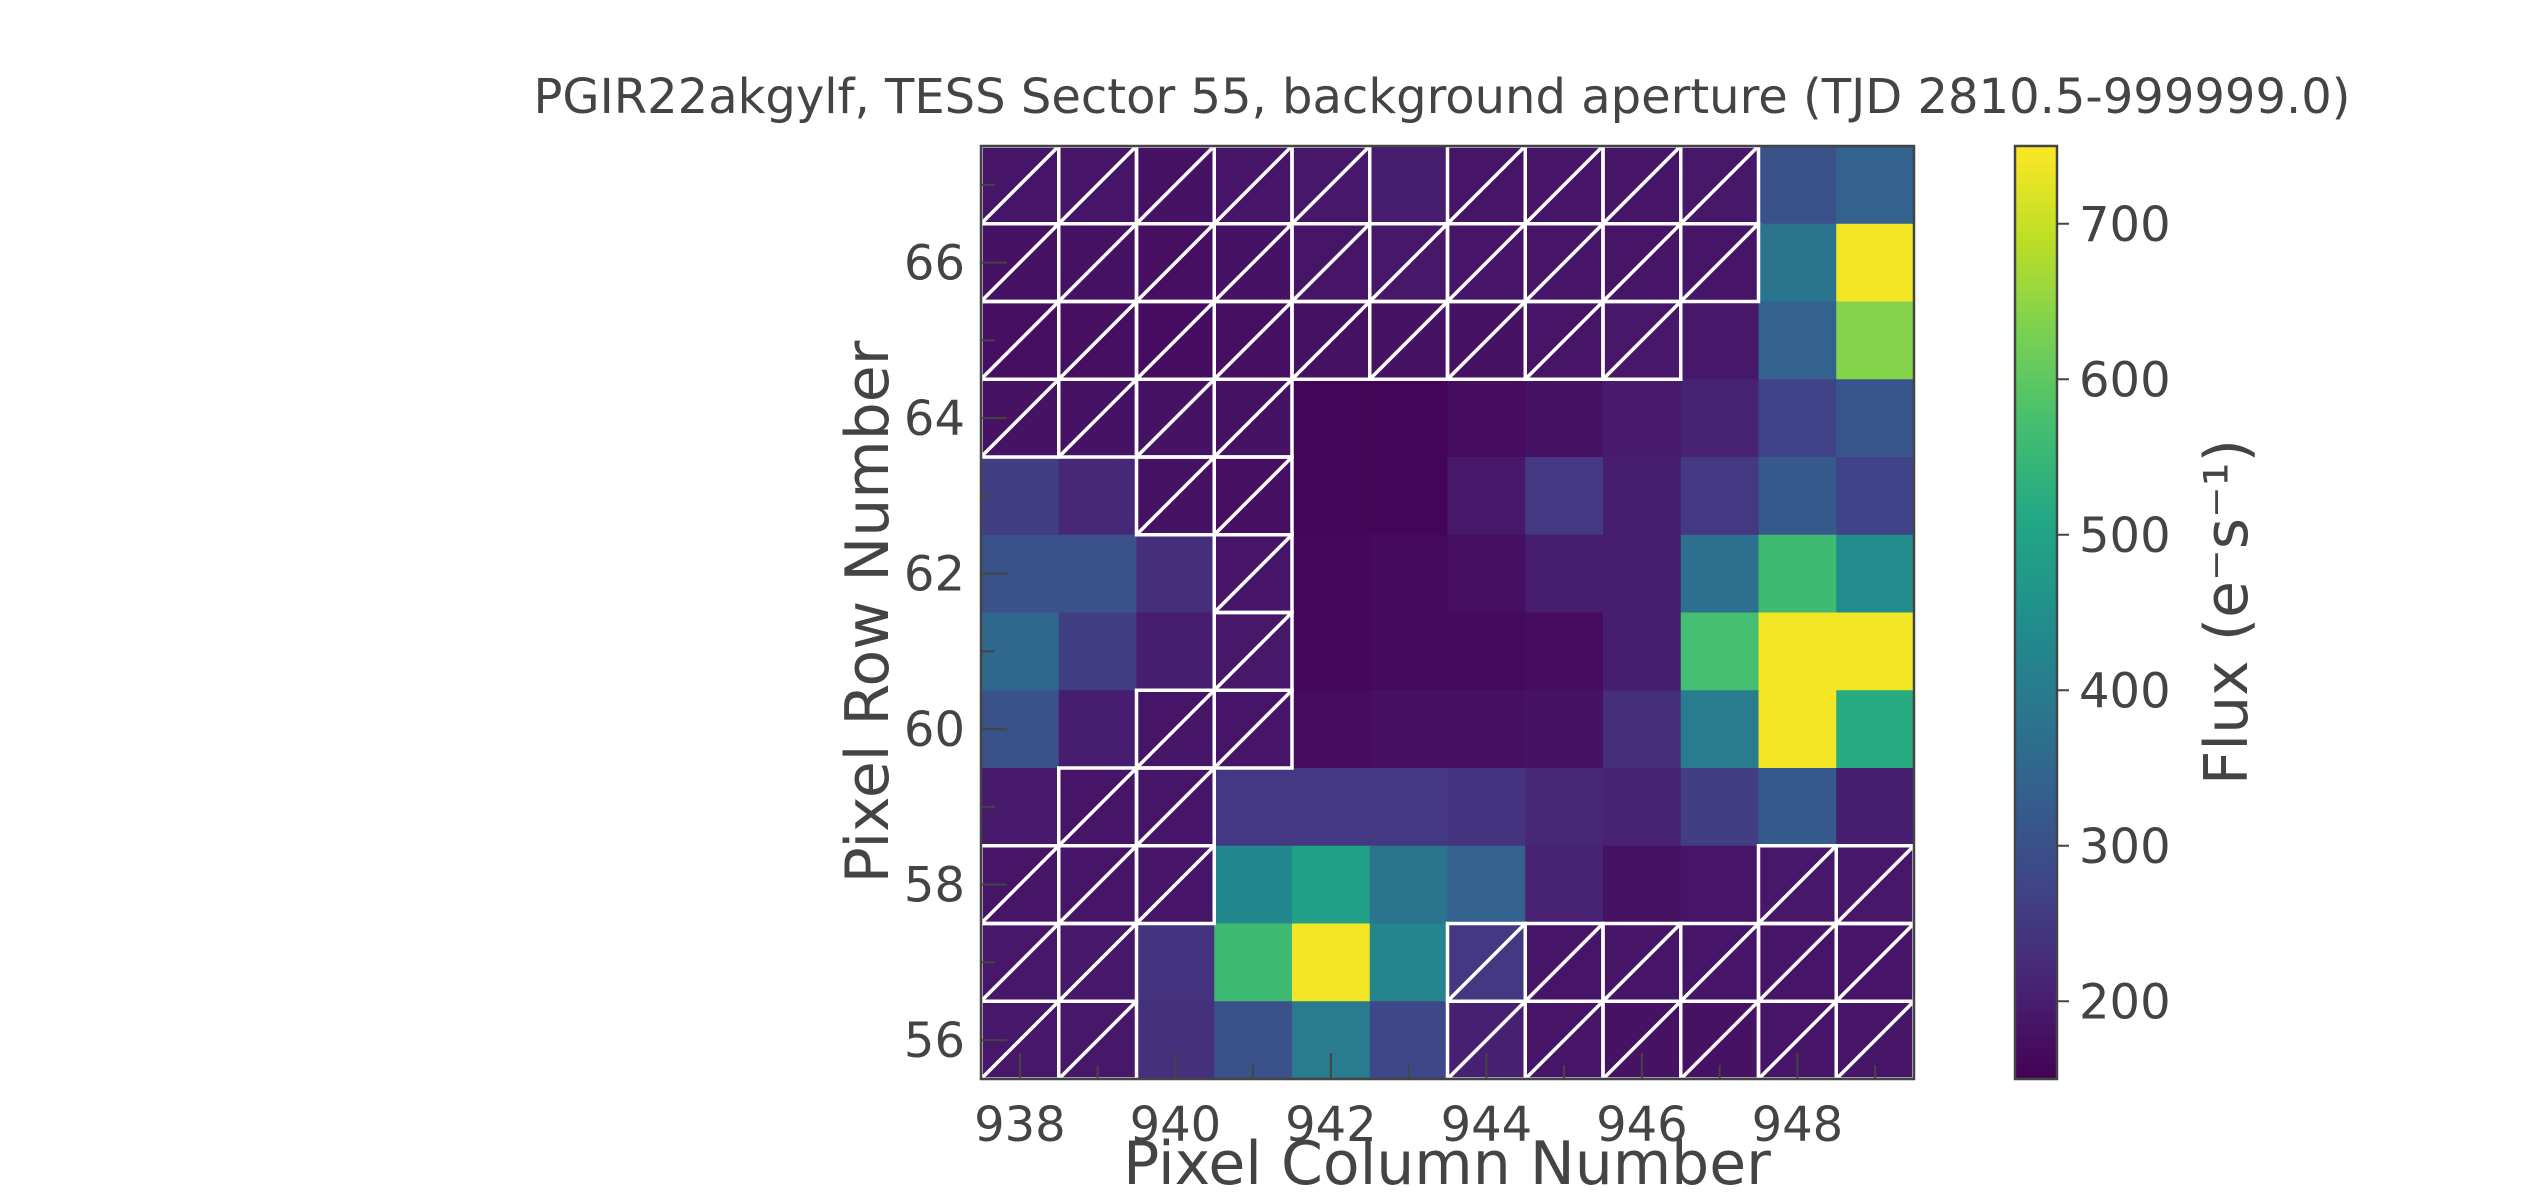 This screenshot has height=1200, width=2545. I want to click on y-tick-label: 58, so click(934, 886).